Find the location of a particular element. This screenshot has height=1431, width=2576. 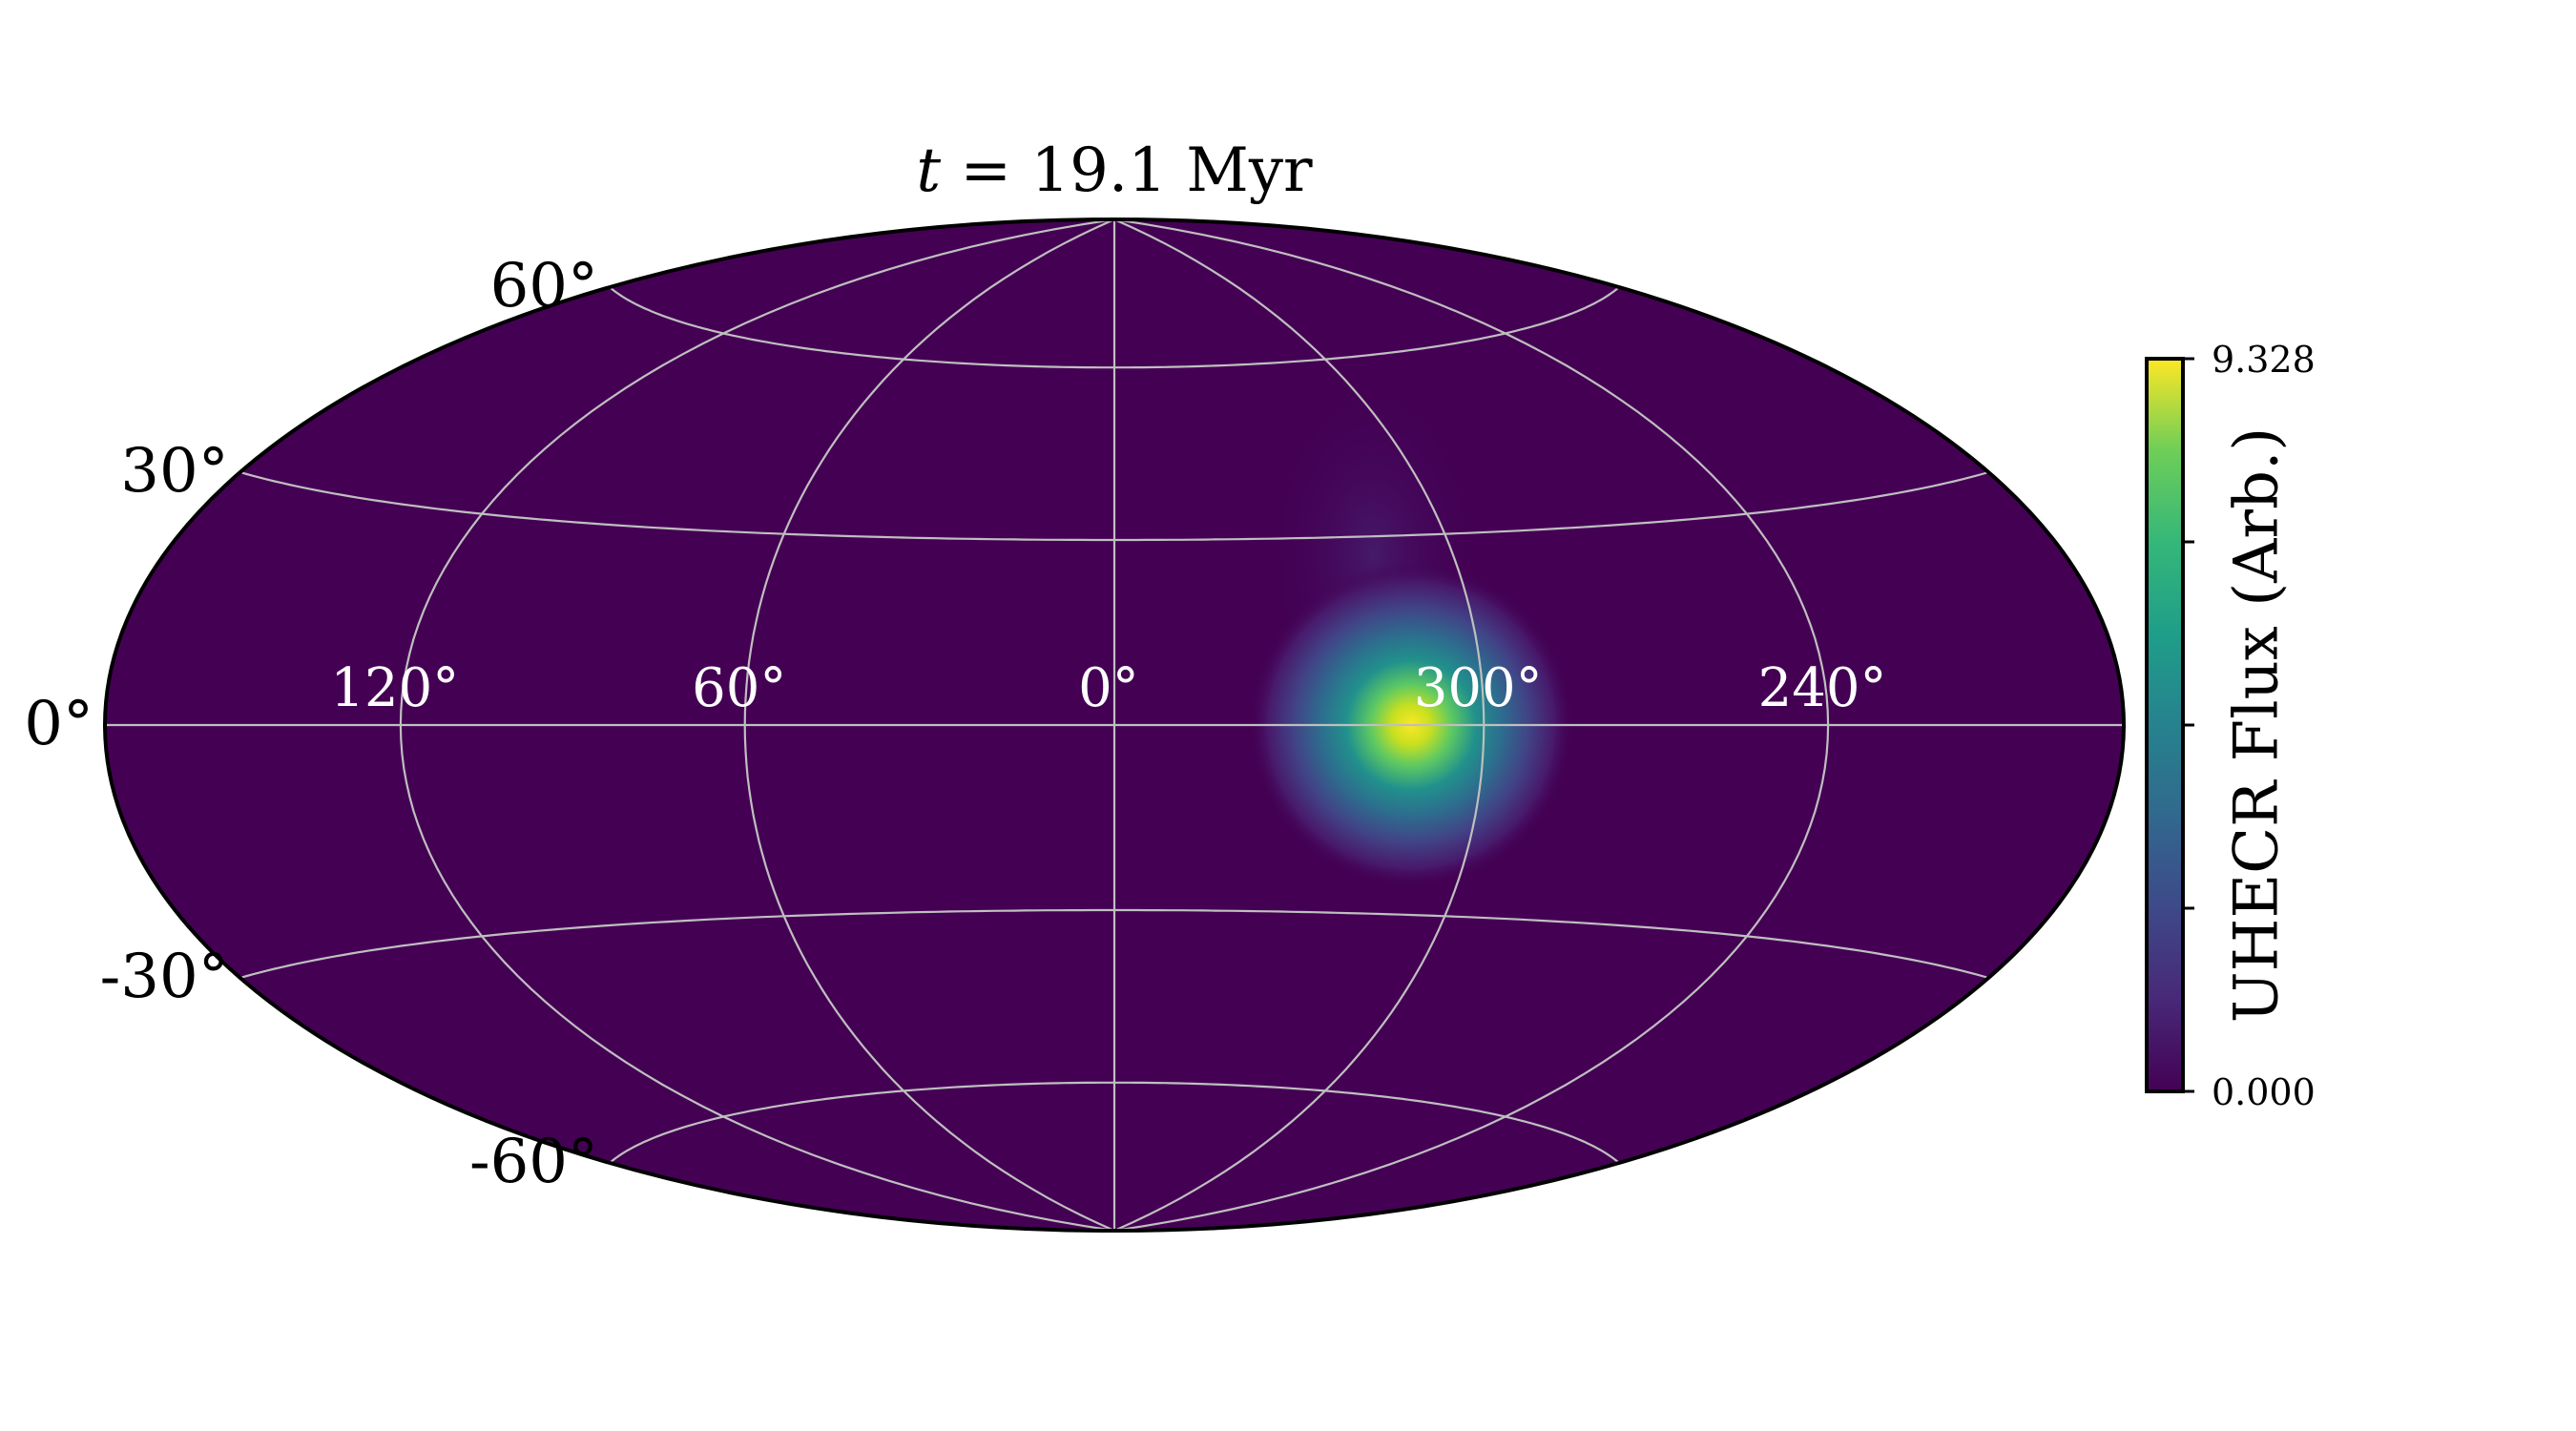

colorbar: 9.328 0.000 UHECR Flux (Arb.) is located at coordinates (2230, 726).